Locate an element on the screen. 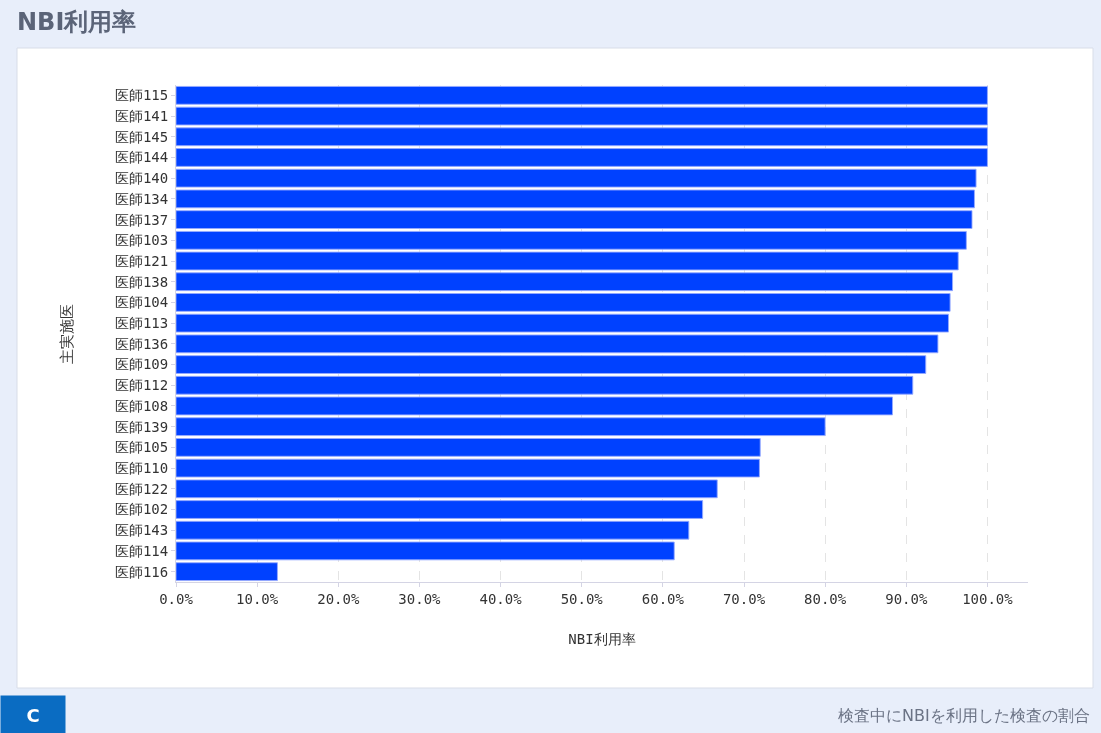 This screenshot has height=733, width=1101. x-tick-label: 10.0% is located at coordinates (257, 598).